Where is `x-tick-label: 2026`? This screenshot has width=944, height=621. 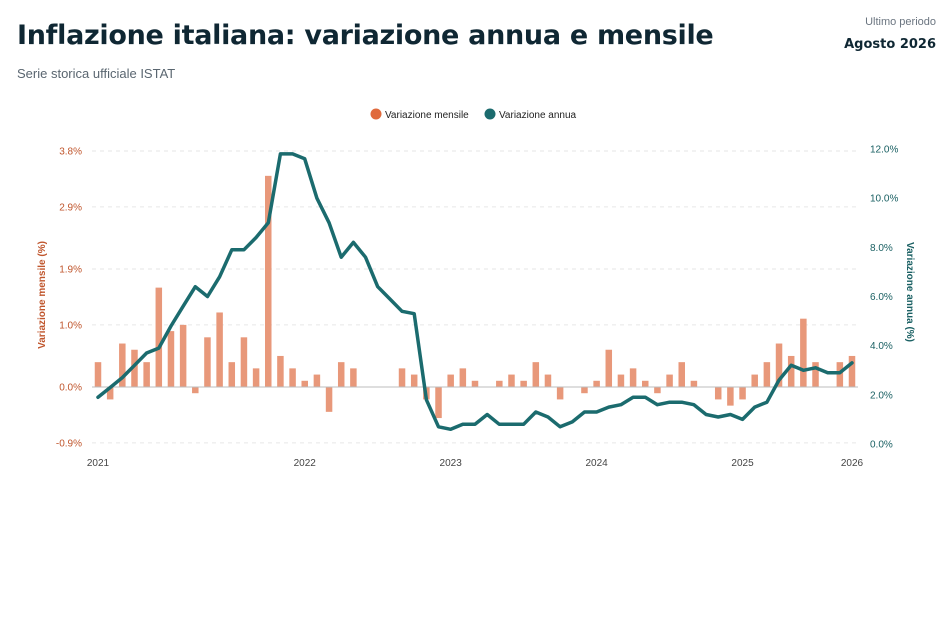 x-tick-label: 2026 is located at coordinates (852, 463).